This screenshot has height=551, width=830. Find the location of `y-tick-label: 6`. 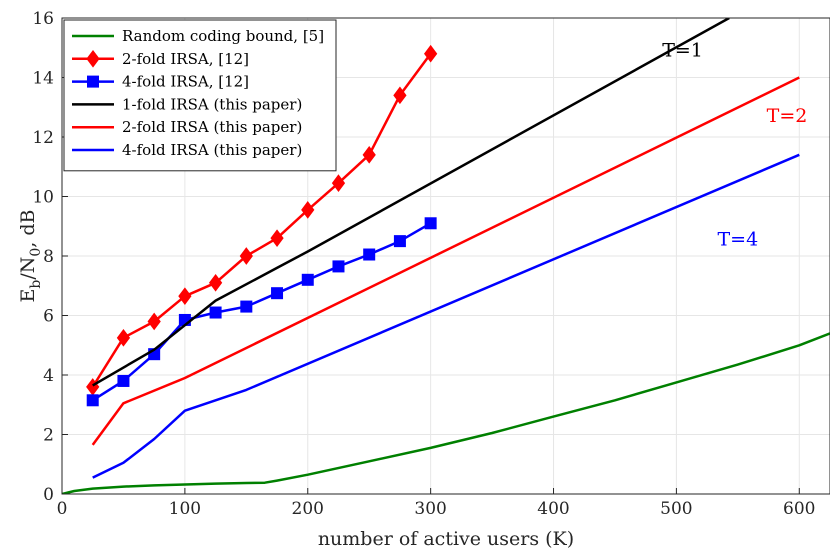

y-tick-label: 6 is located at coordinates (48, 317).